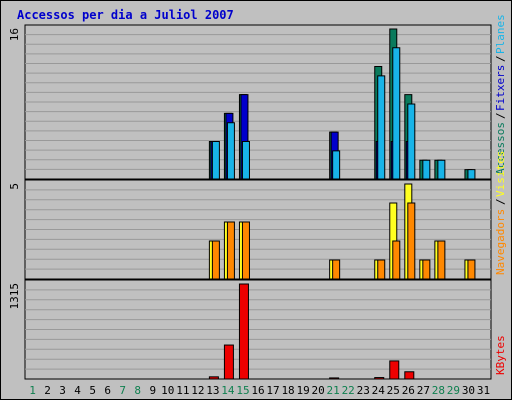  Describe the element at coordinates (302, 390) in the screenshot. I see `x-tick-label: 19` at that location.